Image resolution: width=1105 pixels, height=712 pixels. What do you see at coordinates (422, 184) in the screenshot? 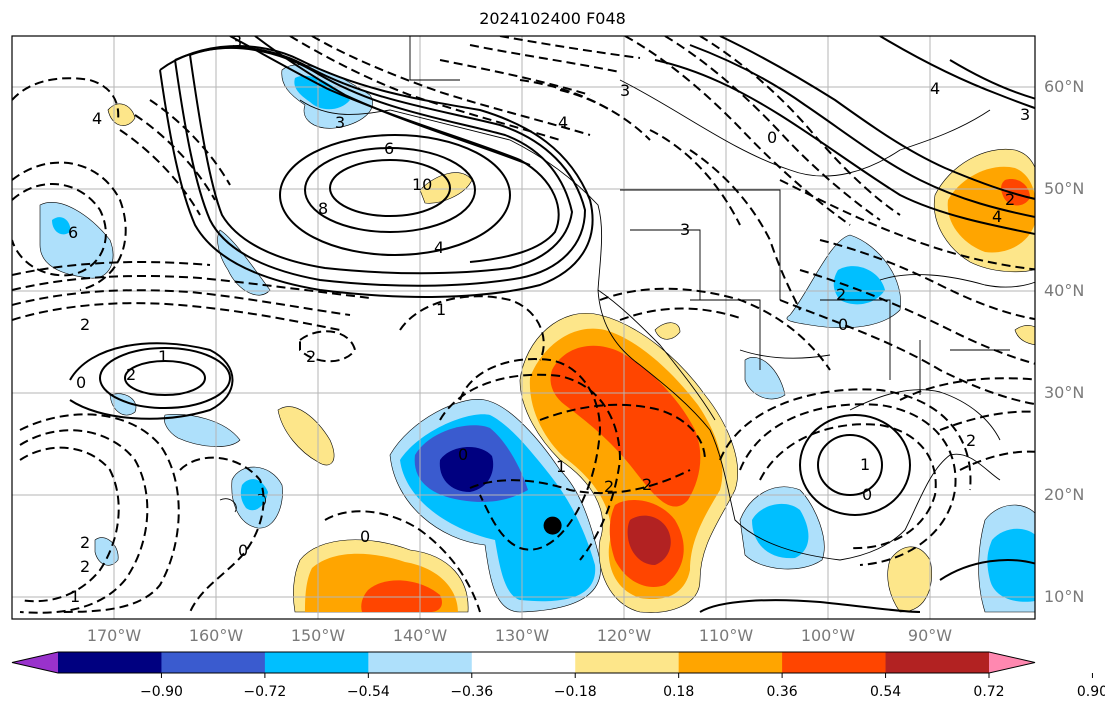
I see `contour-label: 10` at bounding box center [422, 184].